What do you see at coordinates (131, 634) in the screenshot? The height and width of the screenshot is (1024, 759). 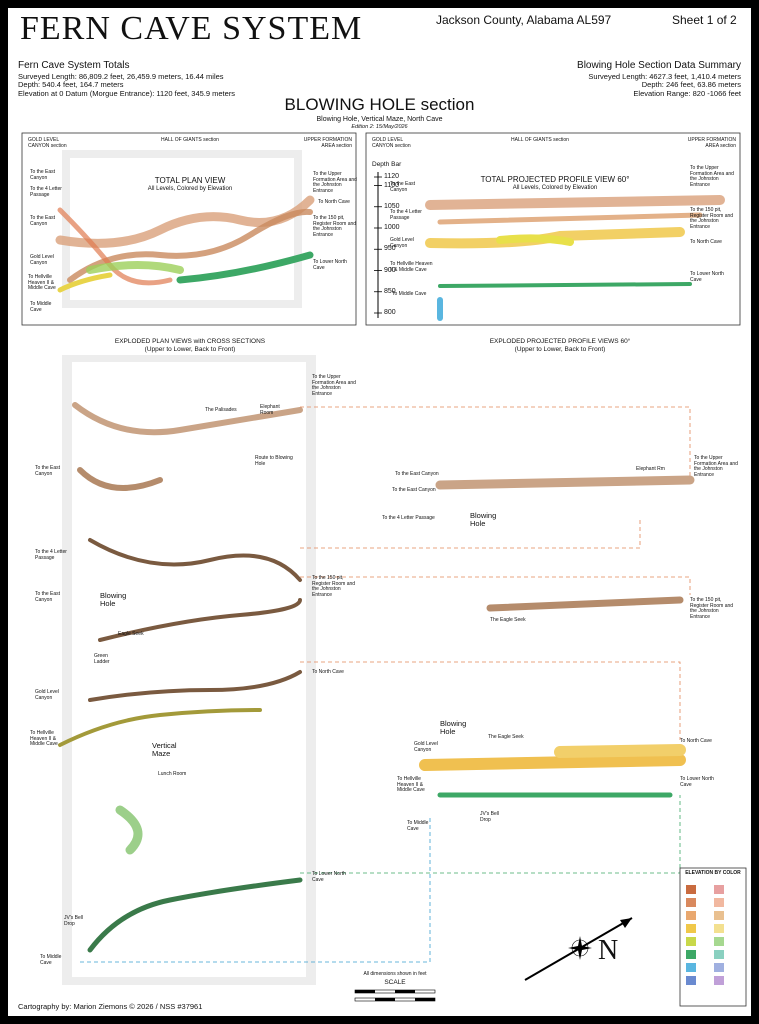 I see `map-label: Eagle Seek` at bounding box center [131, 634].